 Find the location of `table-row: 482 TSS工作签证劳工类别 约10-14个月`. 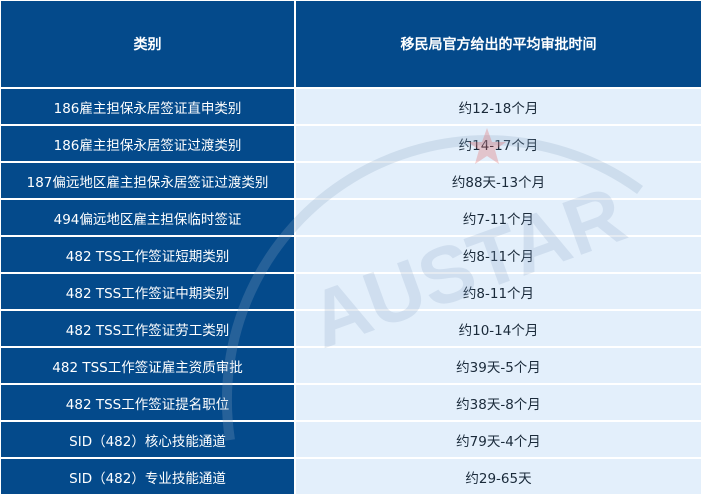

table-row: 482 TSS工作签证劳工类别 约10-14个月 is located at coordinates (351, 328).